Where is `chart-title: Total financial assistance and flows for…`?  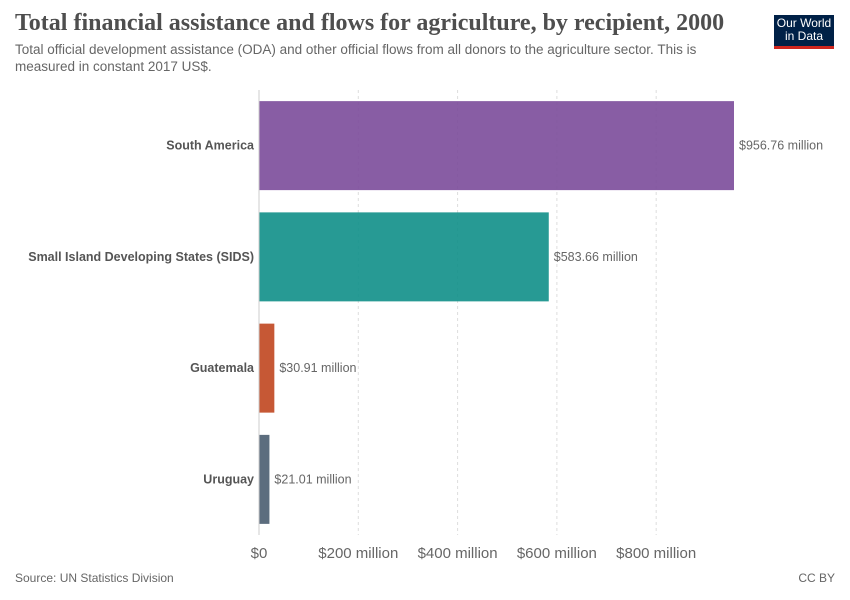 chart-title: Total financial assistance and flows for… is located at coordinates (370, 23).